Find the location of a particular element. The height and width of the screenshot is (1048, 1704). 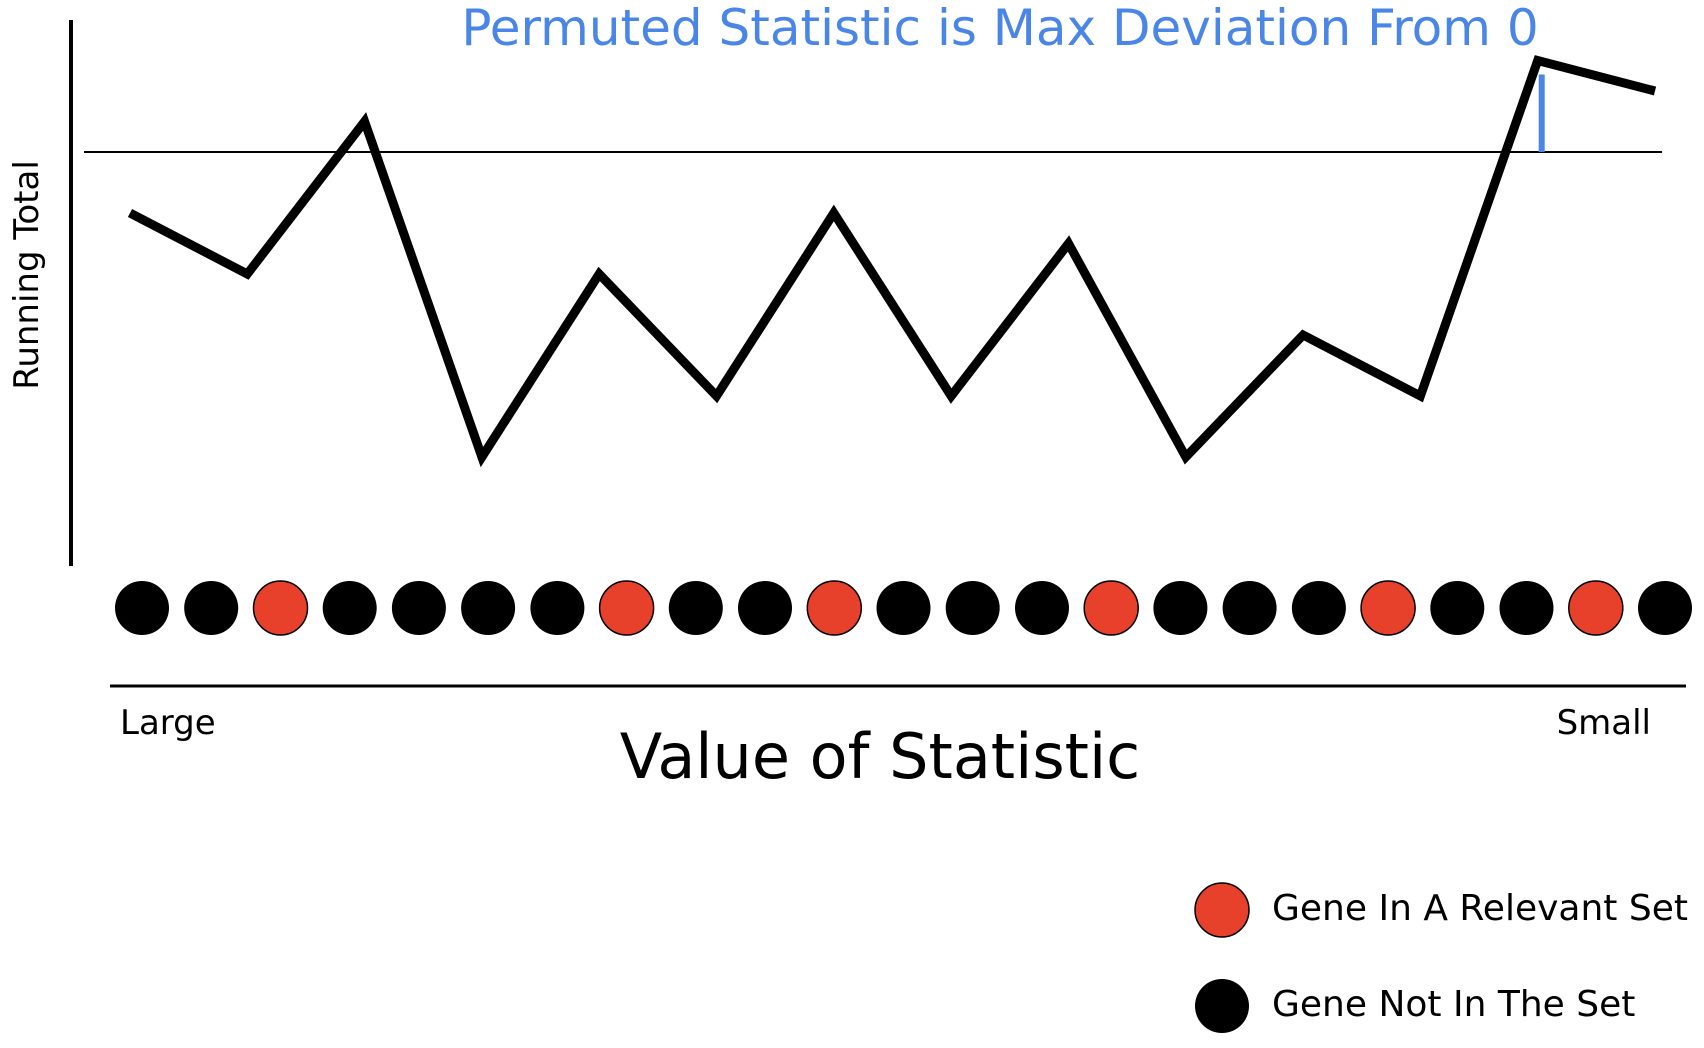

red-circle-icon is located at coordinates (1222, 910).